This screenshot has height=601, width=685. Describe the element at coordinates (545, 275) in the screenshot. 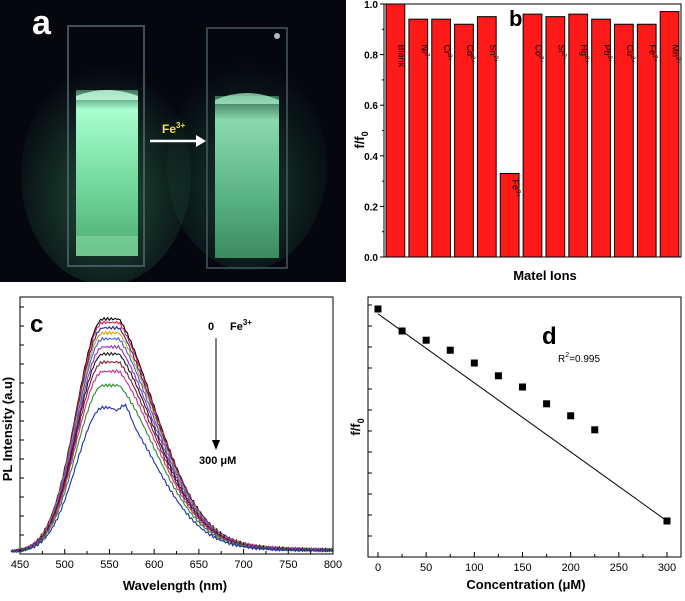

I see `x-axis-label: Matel Ions` at that location.